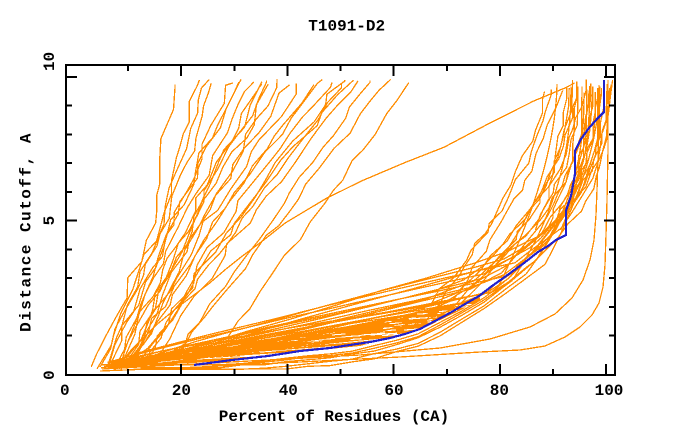  What do you see at coordinates (288, 391) in the screenshot?
I see `svg-text: 40` at bounding box center [288, 391].